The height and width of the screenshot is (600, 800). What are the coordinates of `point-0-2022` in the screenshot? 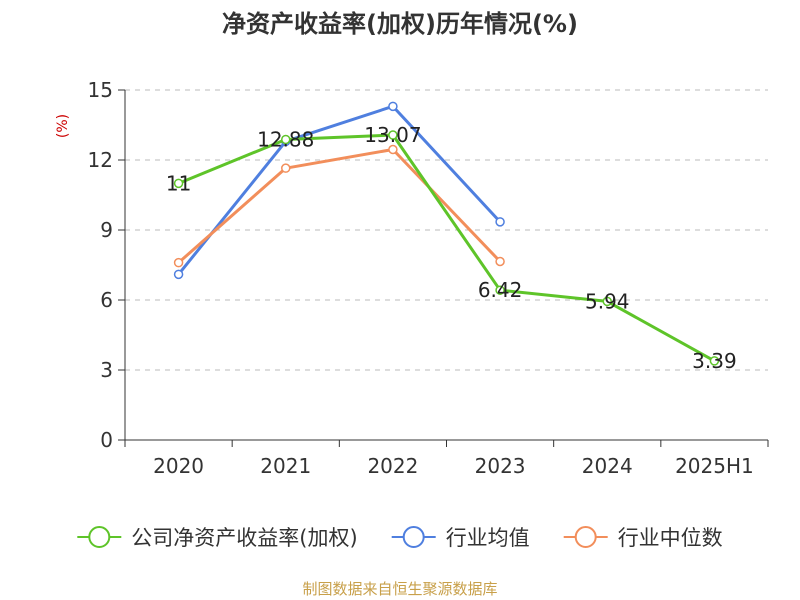 It's located at (393, 135).